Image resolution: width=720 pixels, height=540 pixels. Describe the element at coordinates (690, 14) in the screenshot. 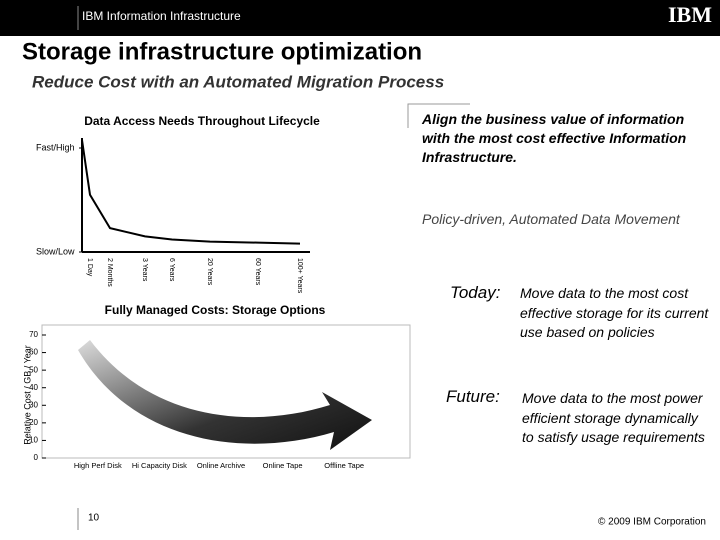

I see `ibm-logo: IBM` at that location.